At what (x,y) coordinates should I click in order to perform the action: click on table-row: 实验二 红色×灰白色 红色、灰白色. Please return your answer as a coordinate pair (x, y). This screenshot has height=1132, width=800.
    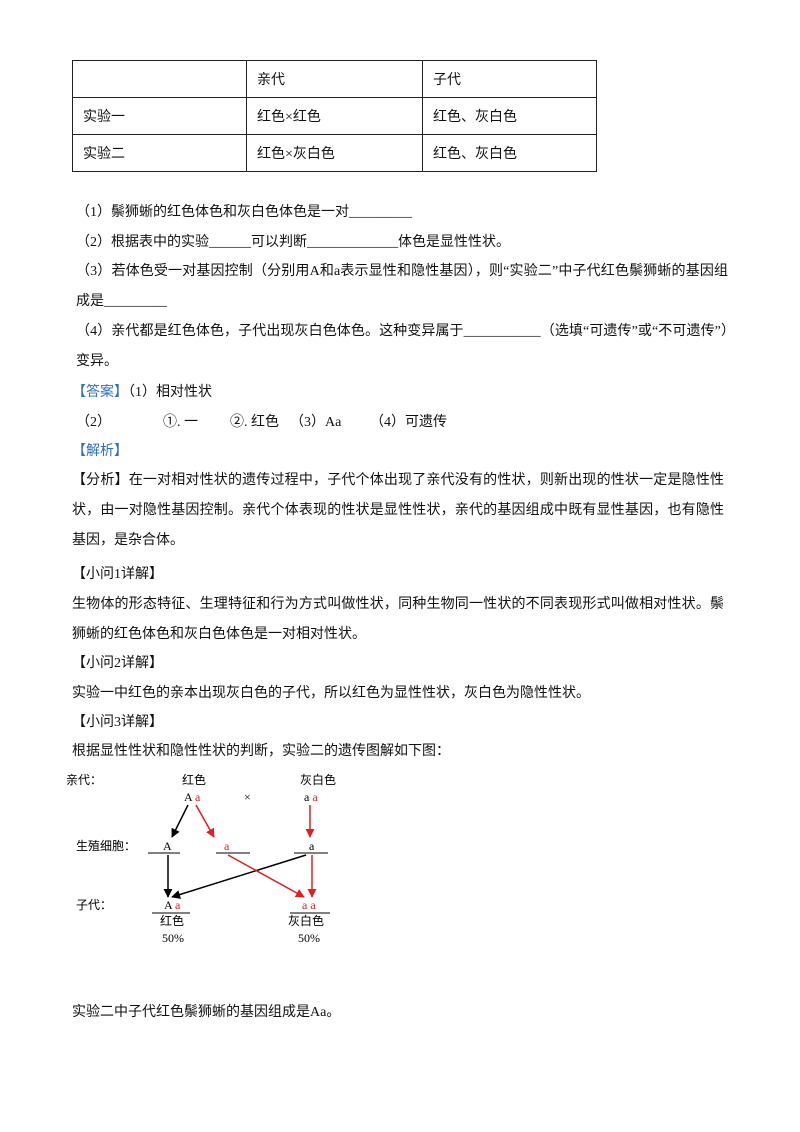
    Looking at the image, I should click on (334, 153).